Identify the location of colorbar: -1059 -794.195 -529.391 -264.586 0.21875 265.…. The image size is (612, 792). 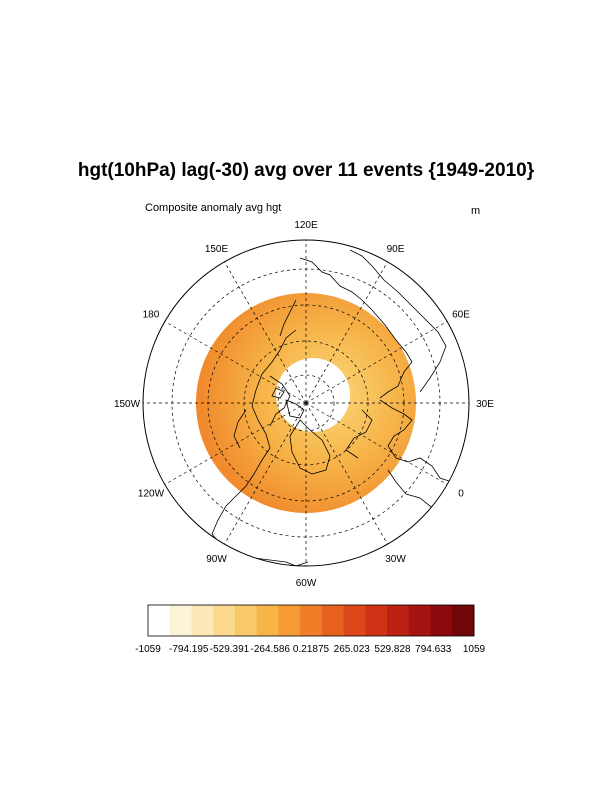
(310, 629).